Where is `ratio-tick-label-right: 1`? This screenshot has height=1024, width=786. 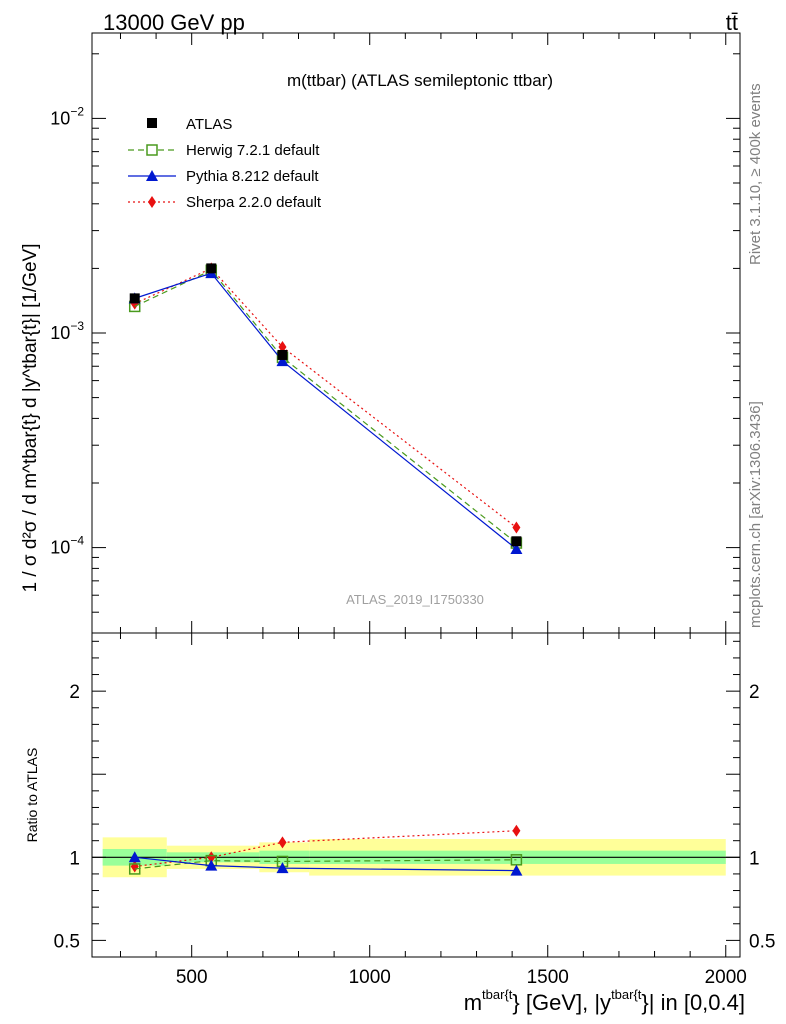
ratio-tick-label-right: 1 is located at coordinates (754, 858).